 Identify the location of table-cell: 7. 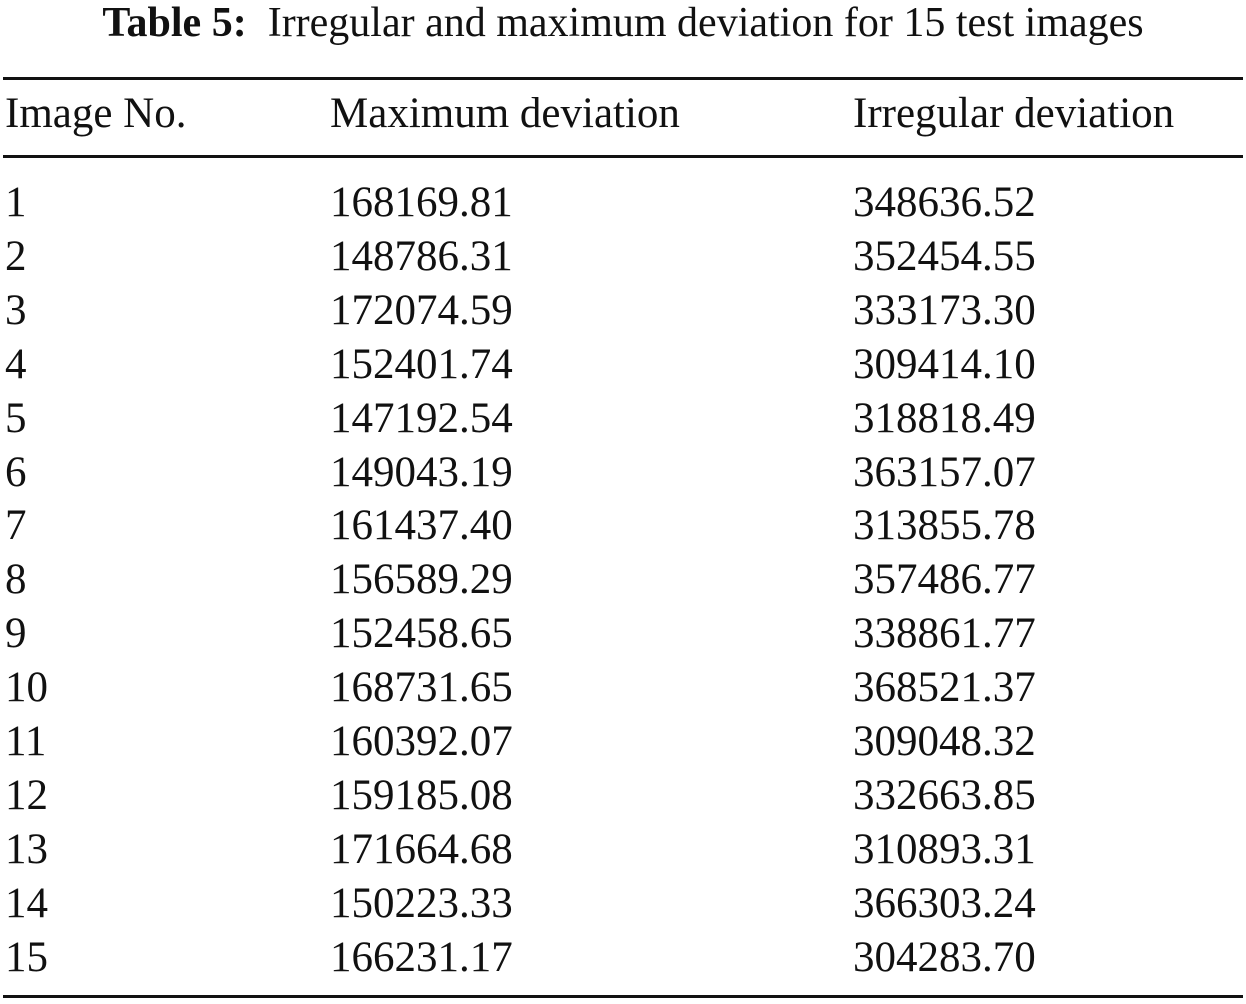
(16, 526).